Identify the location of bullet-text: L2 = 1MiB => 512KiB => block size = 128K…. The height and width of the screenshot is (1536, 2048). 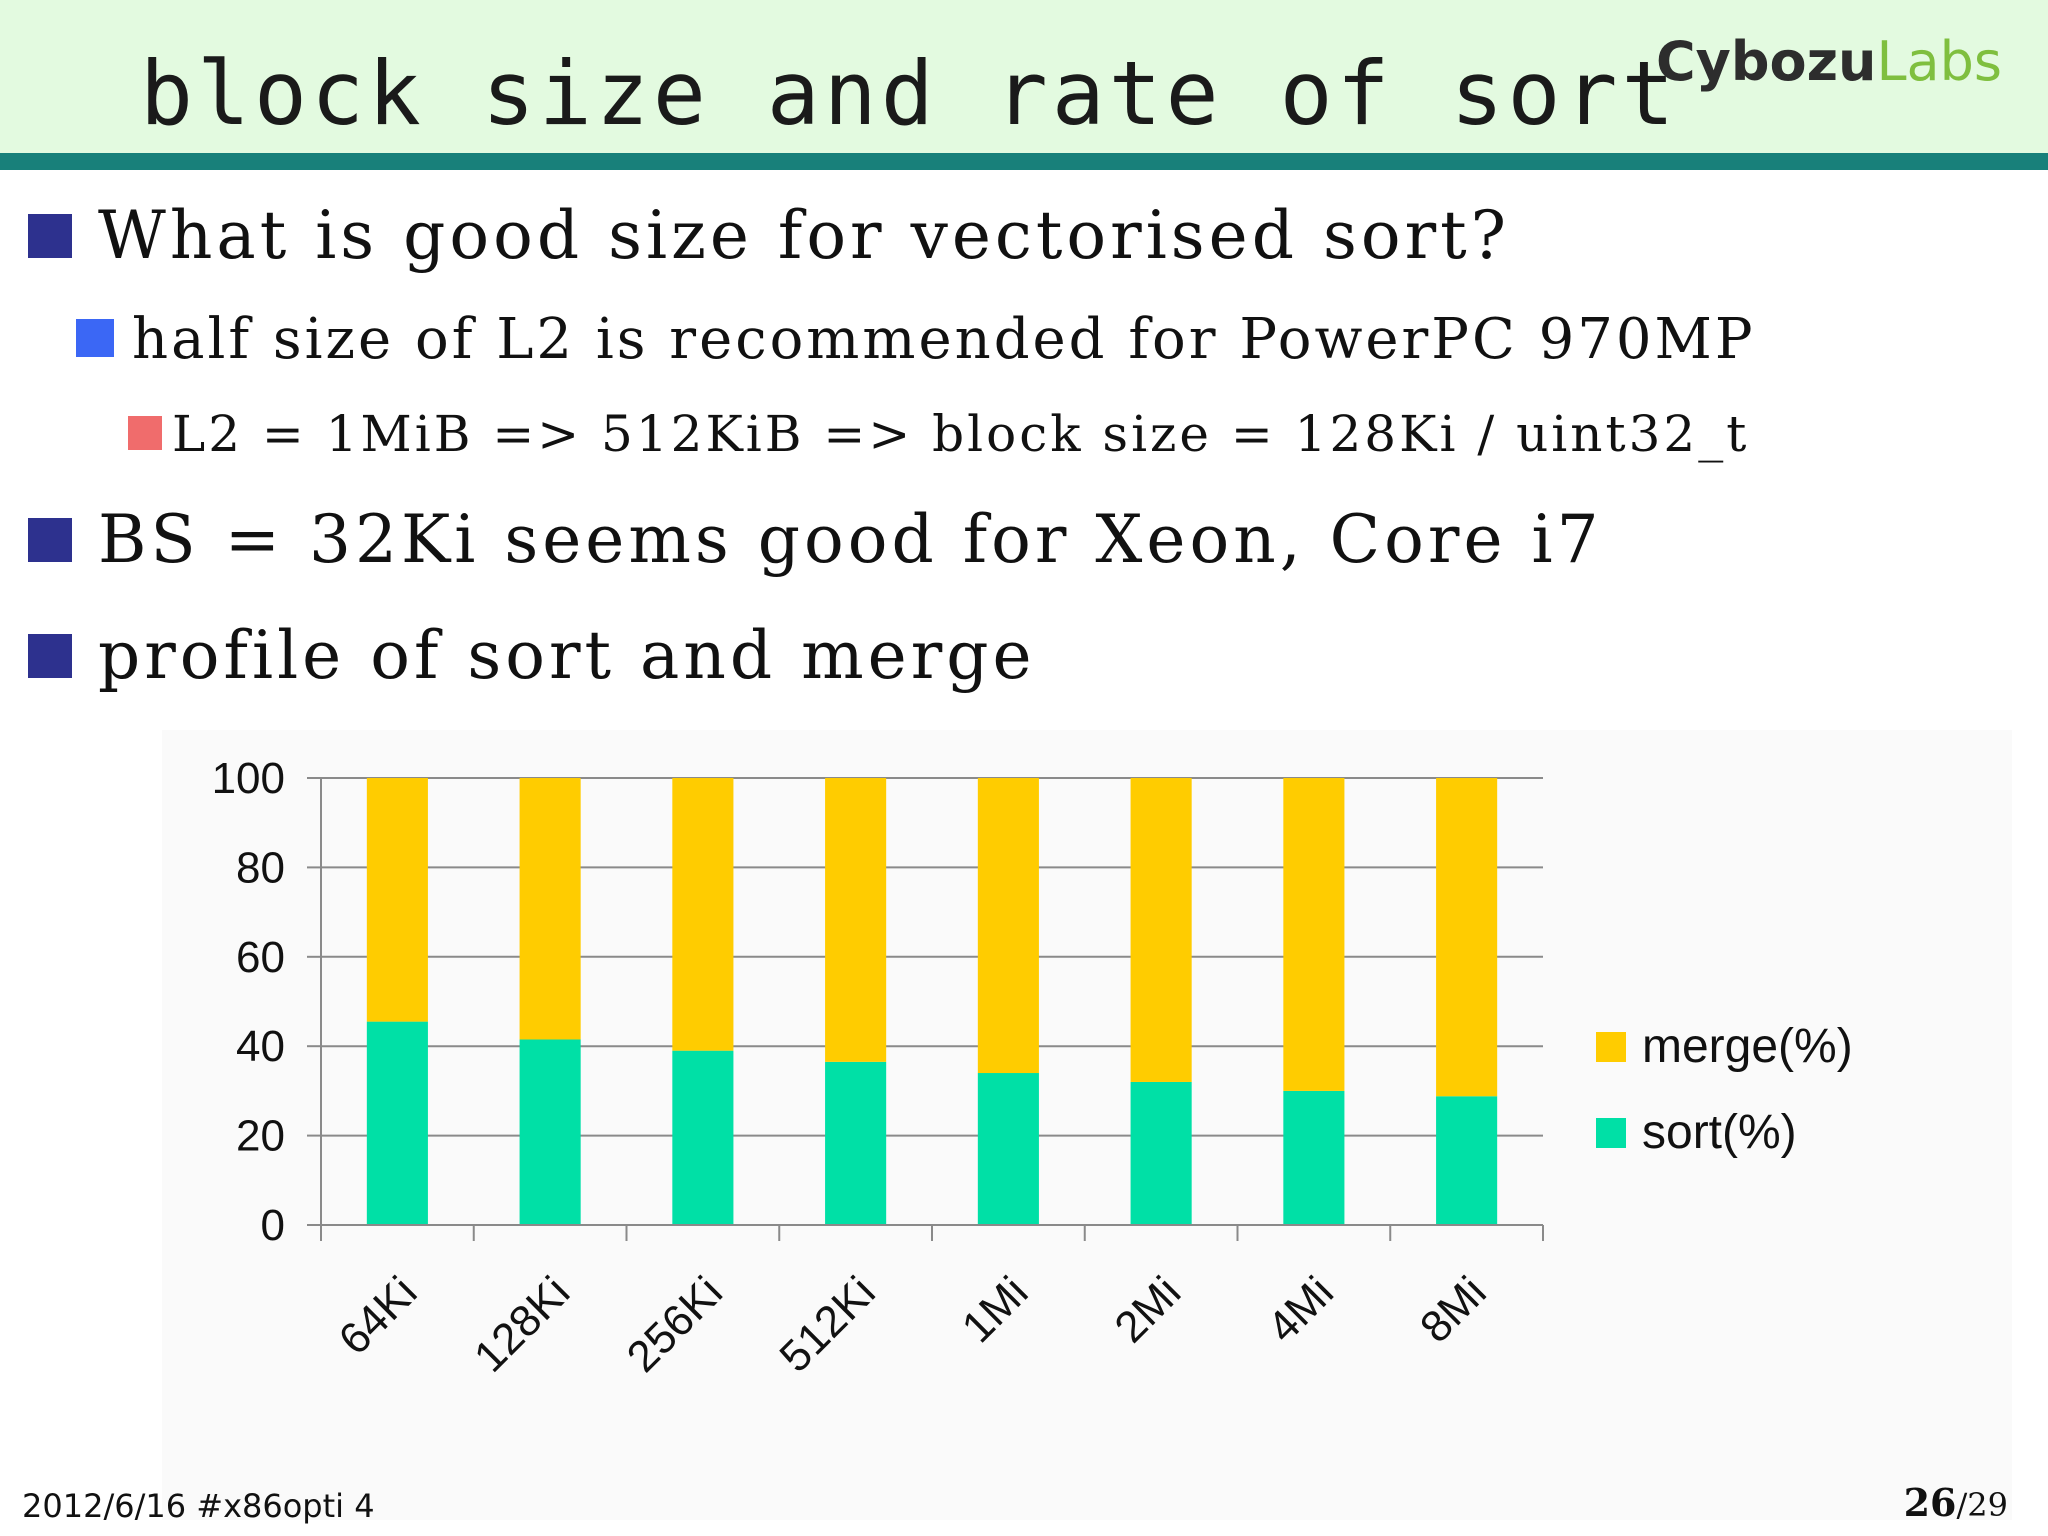
(961, 434).